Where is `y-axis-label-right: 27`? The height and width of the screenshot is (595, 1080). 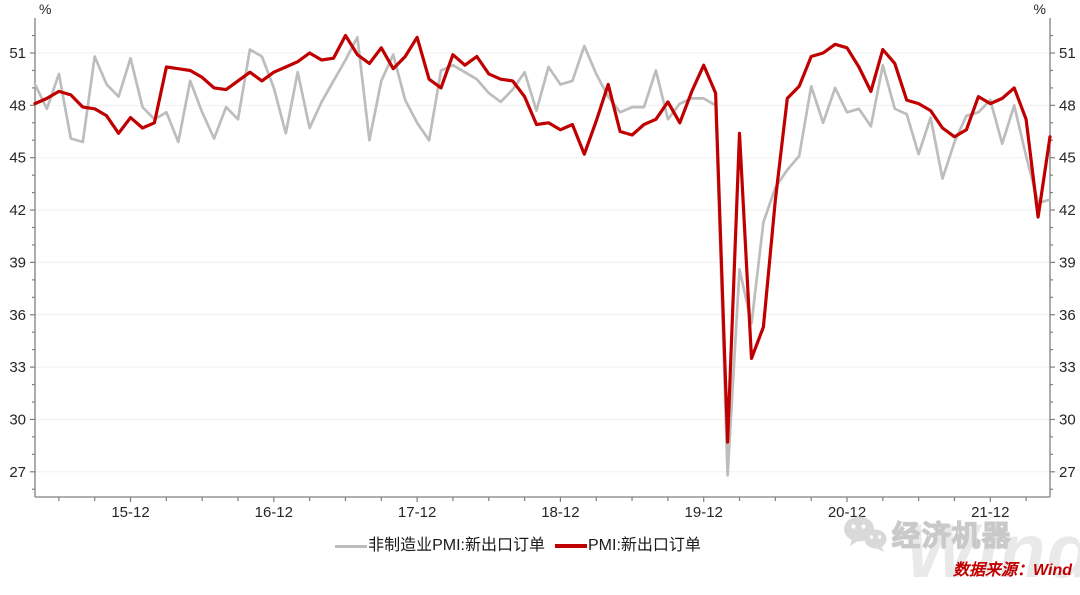
y-axis-label-right: 27 is located at coordinates (1067, 472).